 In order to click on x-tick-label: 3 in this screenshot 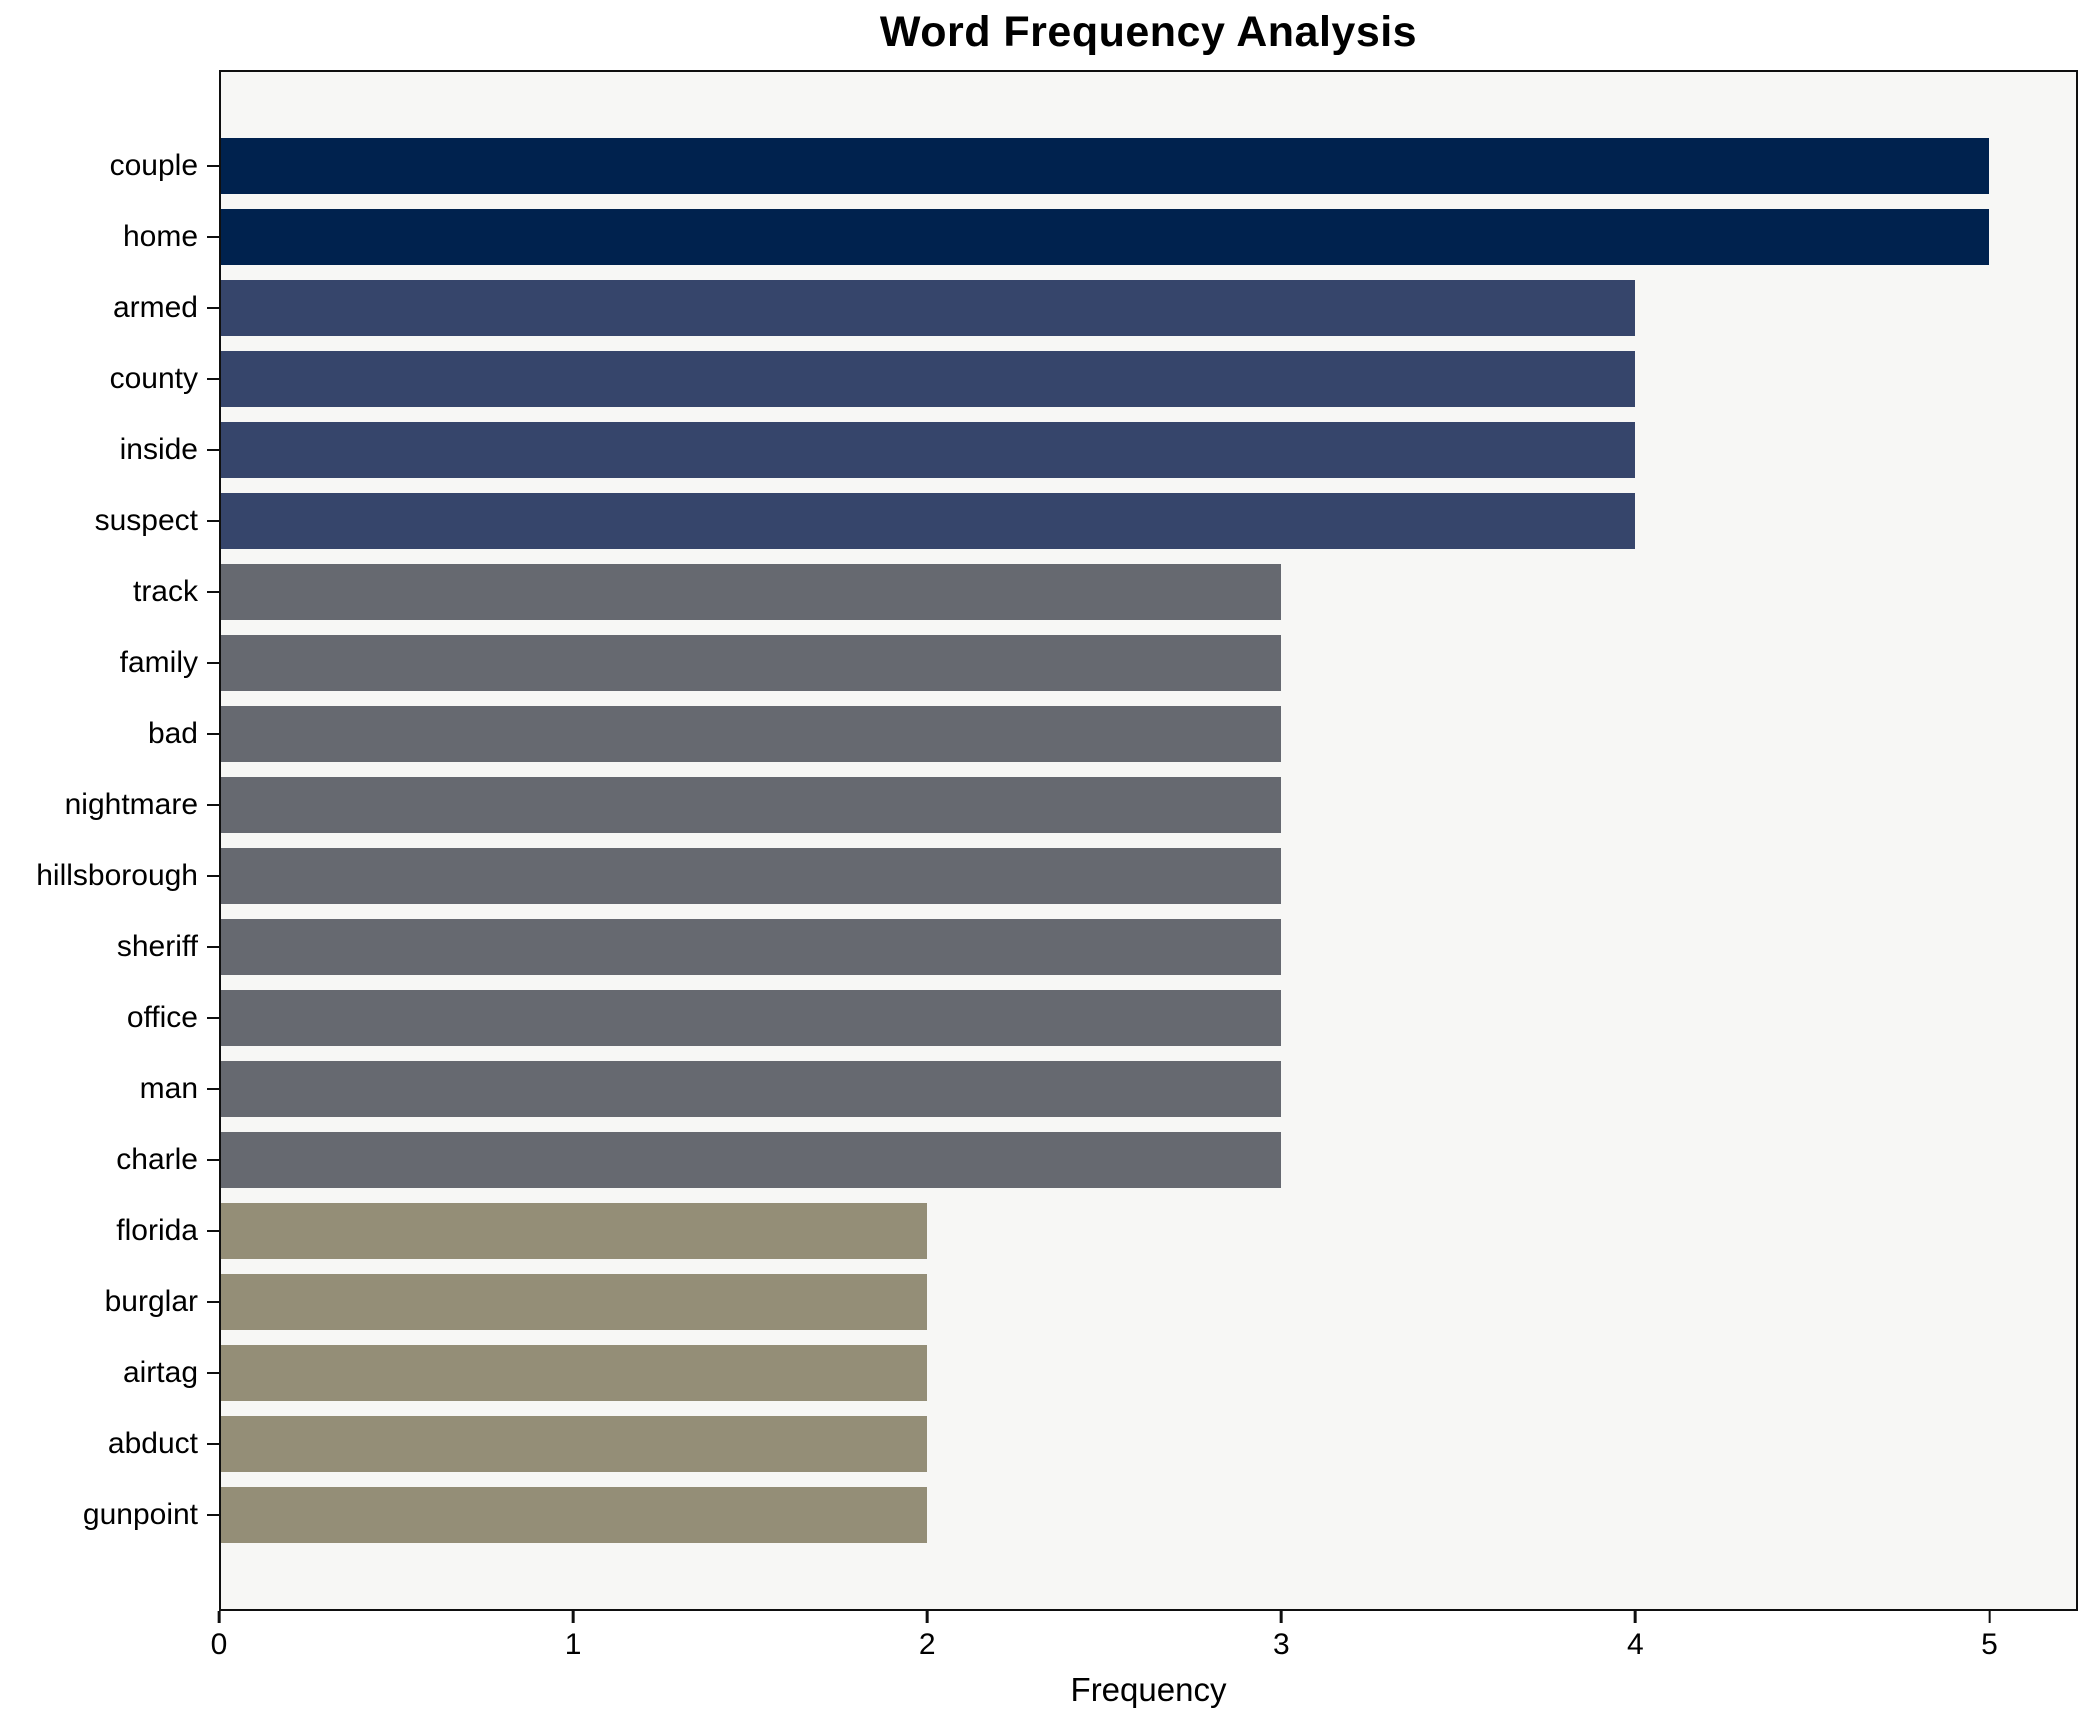, I will do `click(1281, 1644)`.